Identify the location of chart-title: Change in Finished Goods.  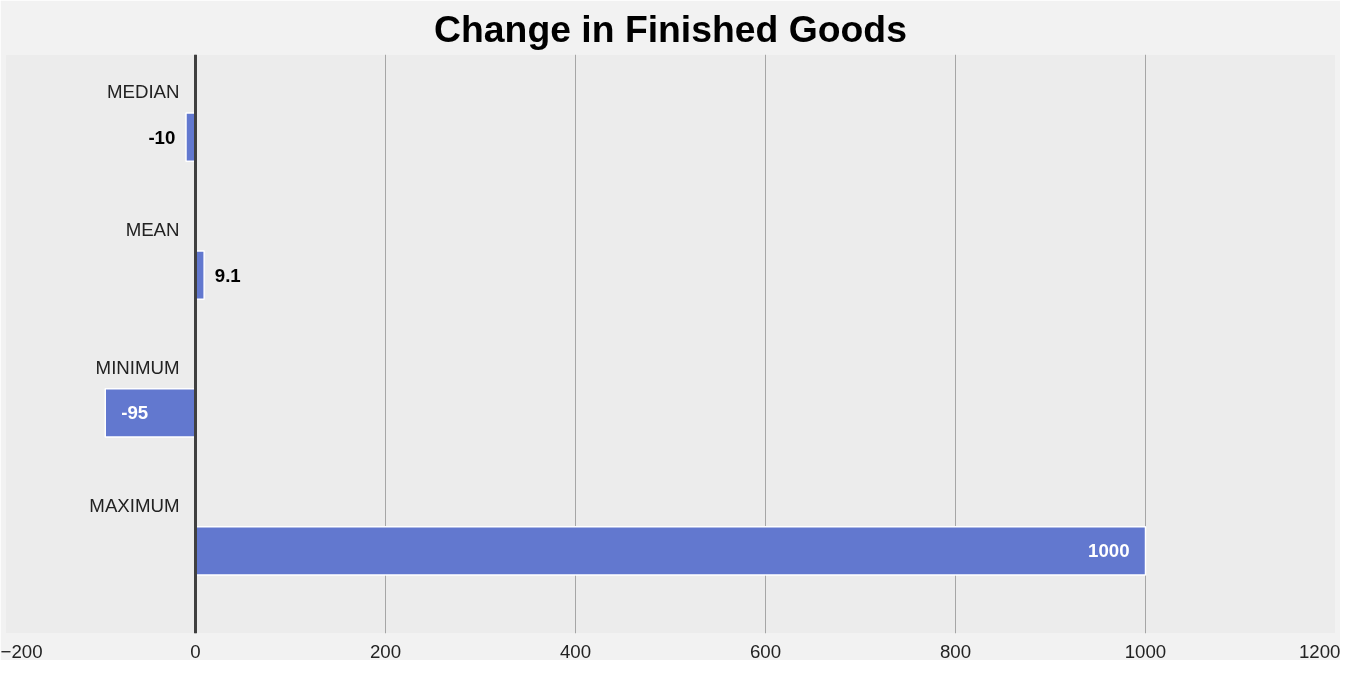
(670, 28).